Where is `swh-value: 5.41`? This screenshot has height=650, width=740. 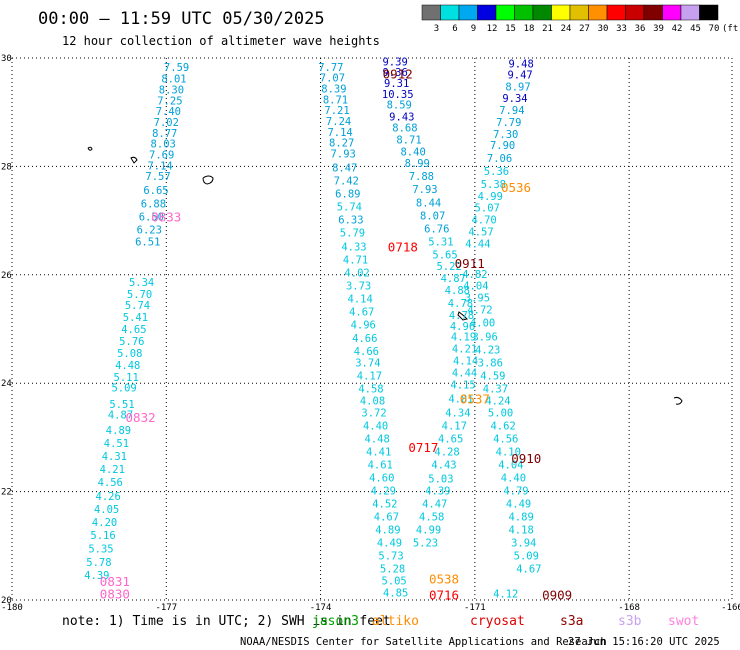
swh-value: 5.41 is located at coordinates (135, 318).